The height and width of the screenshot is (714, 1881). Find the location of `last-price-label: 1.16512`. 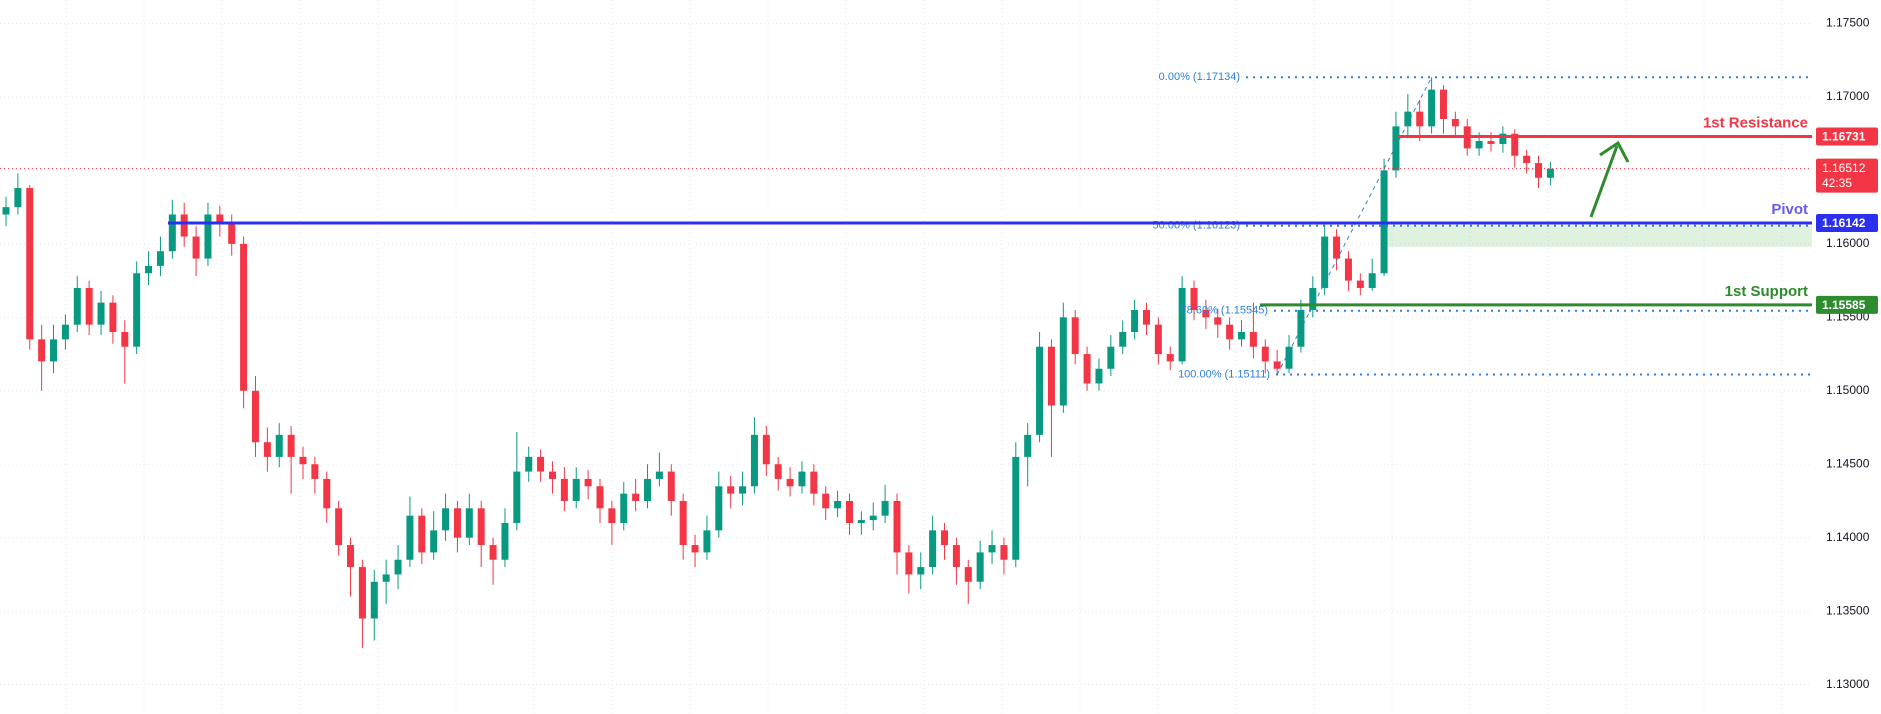

last-price-label: 1.16512 is located at coordinates (1844, 168).